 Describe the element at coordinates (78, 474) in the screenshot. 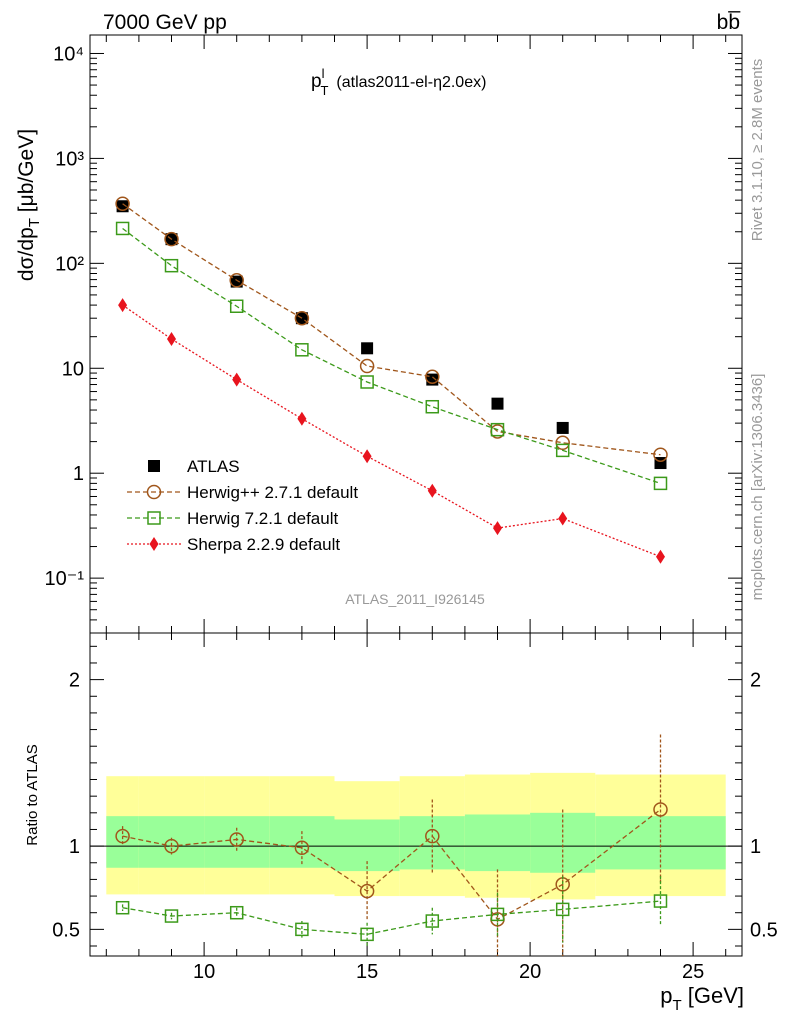

I see `y-tick-label-main: 1` at that location.